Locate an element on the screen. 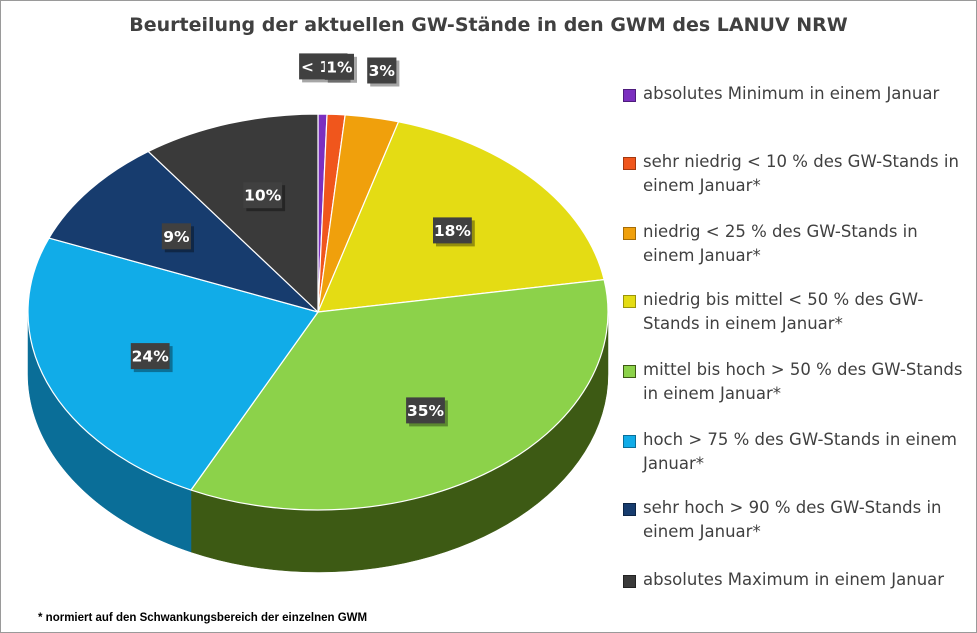 The height and width of the screenshot is (633, 977). svg-text: 1% is located at coordinates (339, 67).